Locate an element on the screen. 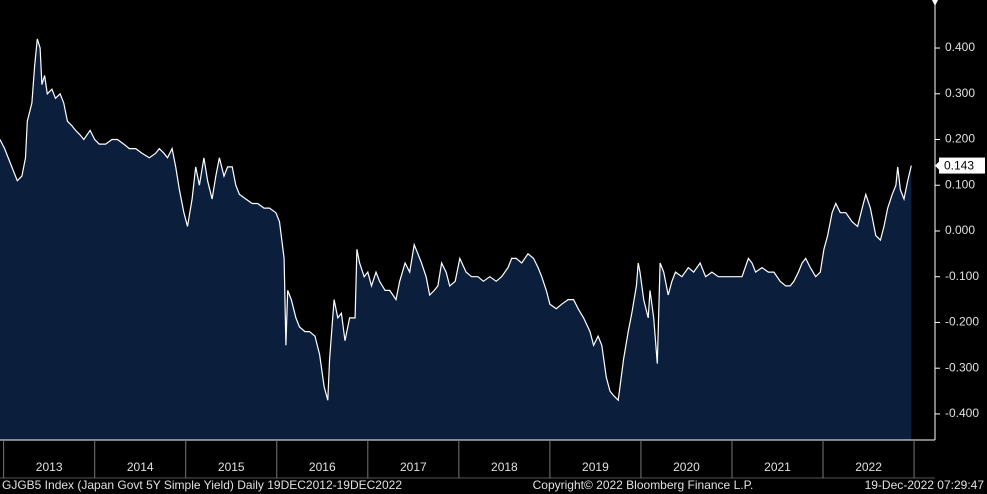 The width and height of the screenshot is (987, 494). x-tick-label: 2022 is located at coordinates (868, 467).